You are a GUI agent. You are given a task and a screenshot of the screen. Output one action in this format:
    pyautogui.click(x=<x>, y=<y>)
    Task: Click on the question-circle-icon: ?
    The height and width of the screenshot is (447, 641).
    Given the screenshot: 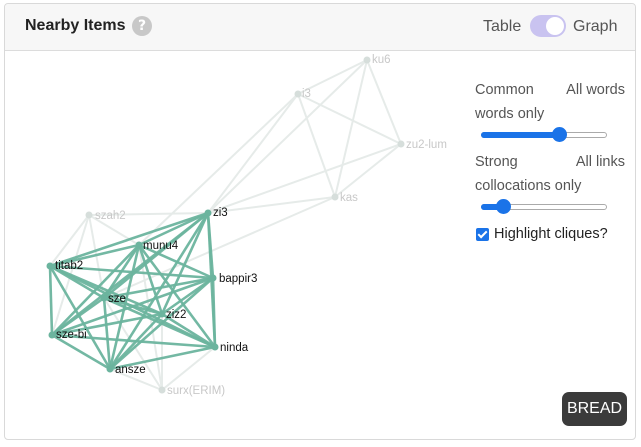 What is the action you would take?
    pyautogui.click(x=142, y=26)
    